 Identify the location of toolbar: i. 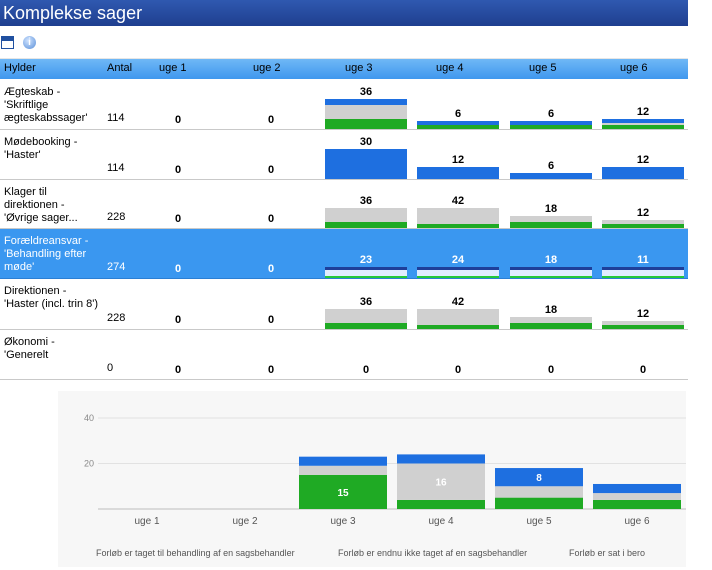
(344, 42).